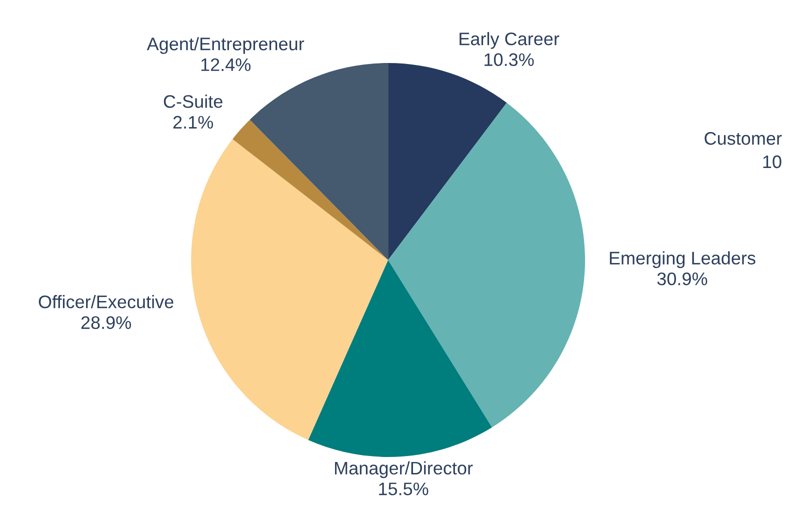 This screenshot has width=786, height=520. What do you see at coordinates (193, 122) in the screenshot?
I see `data-label: 2.1%` at bounding box center [193, 122].